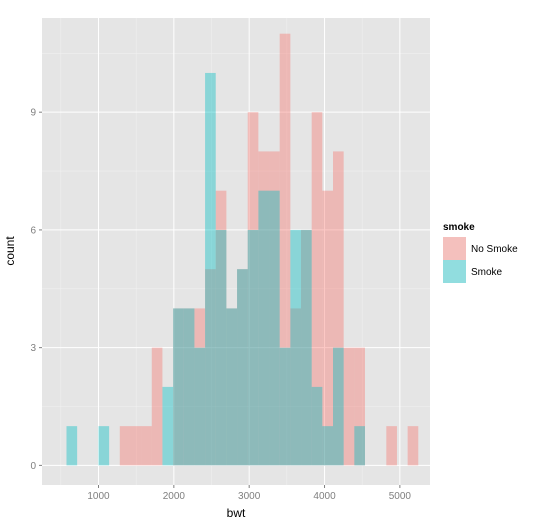 Image resolution: width=554 pixels, height=527 pixels. I want to click on legend-item: Smoke, so click(473, 271).